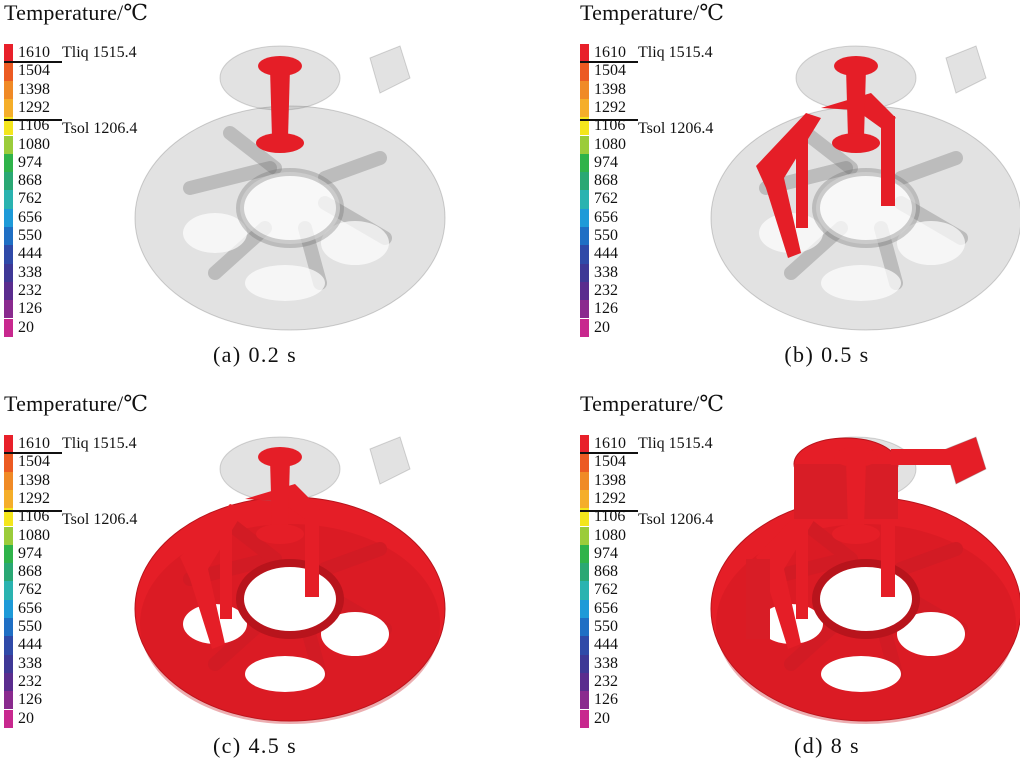 The image size is (1020, 772). Describe the element at coordinates (609, 120) in the screenshot. I see `tsol-marker` at that location.